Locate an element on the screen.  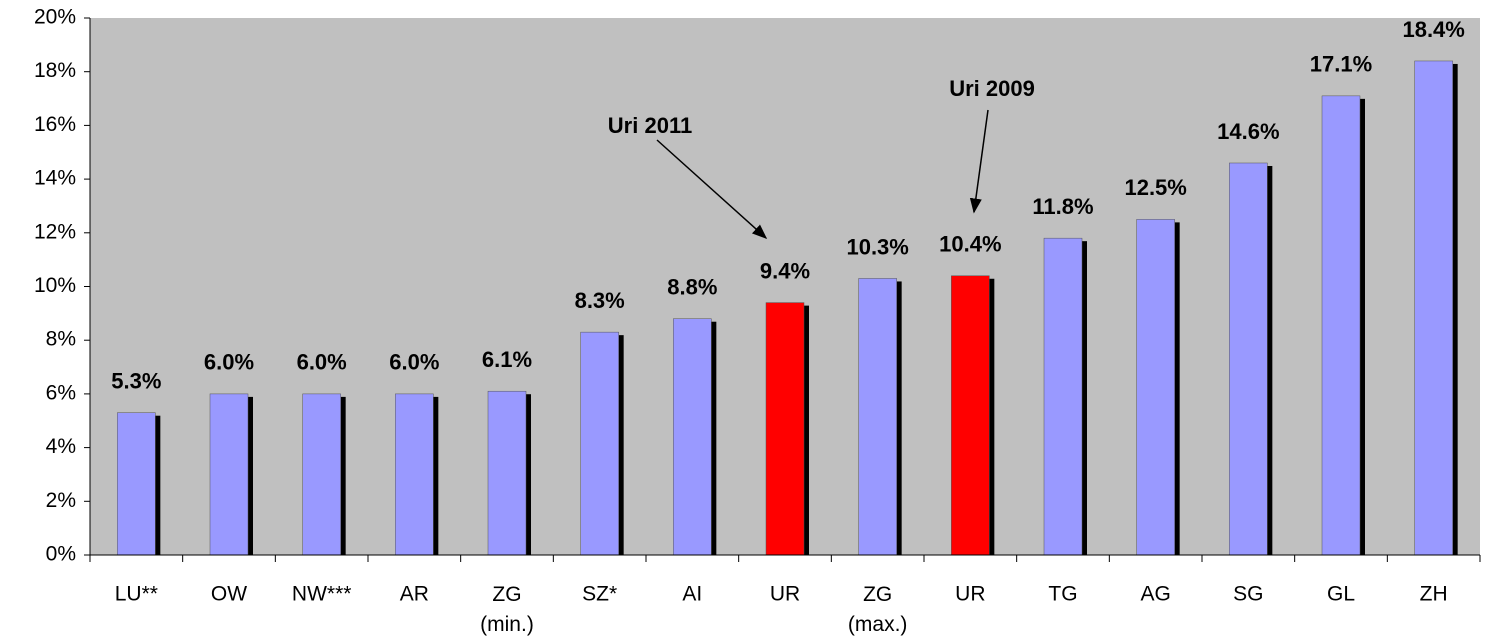
value-label: 18.4% is located at coordinates (1433, 29).